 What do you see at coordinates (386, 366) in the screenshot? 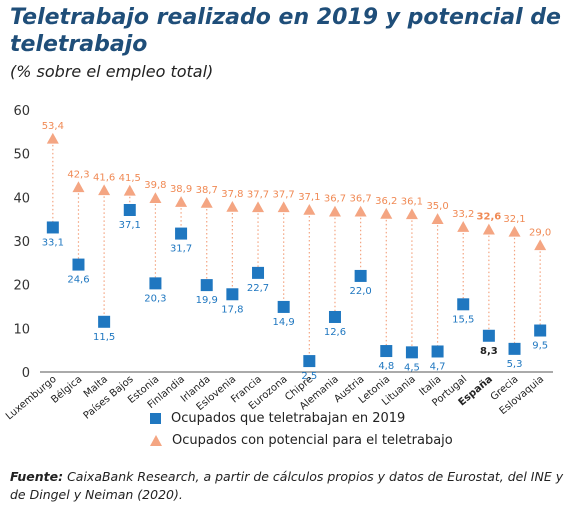
I see `realizado-value-label: 4,8` at bounding box center [386, 366].